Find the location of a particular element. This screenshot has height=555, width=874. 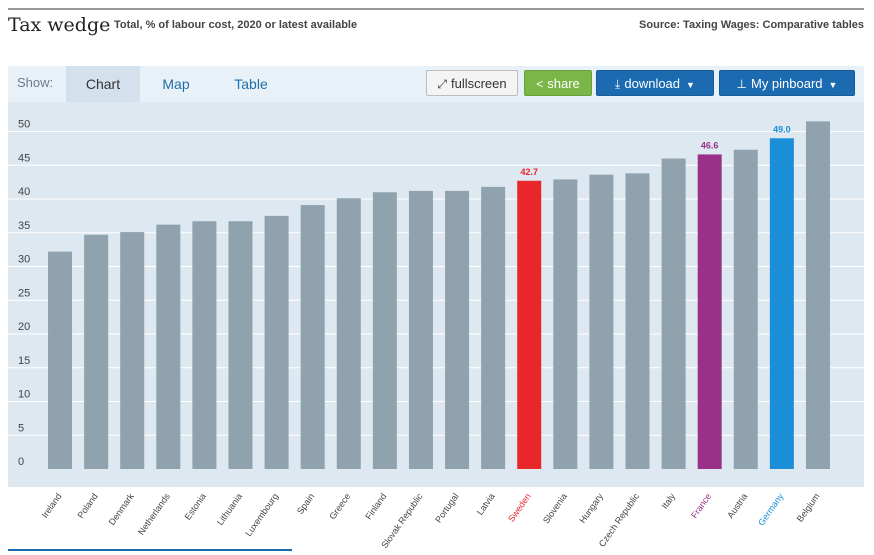

data-labels: 42.7 46.6 49.0 is located at coordinates (655, 150).